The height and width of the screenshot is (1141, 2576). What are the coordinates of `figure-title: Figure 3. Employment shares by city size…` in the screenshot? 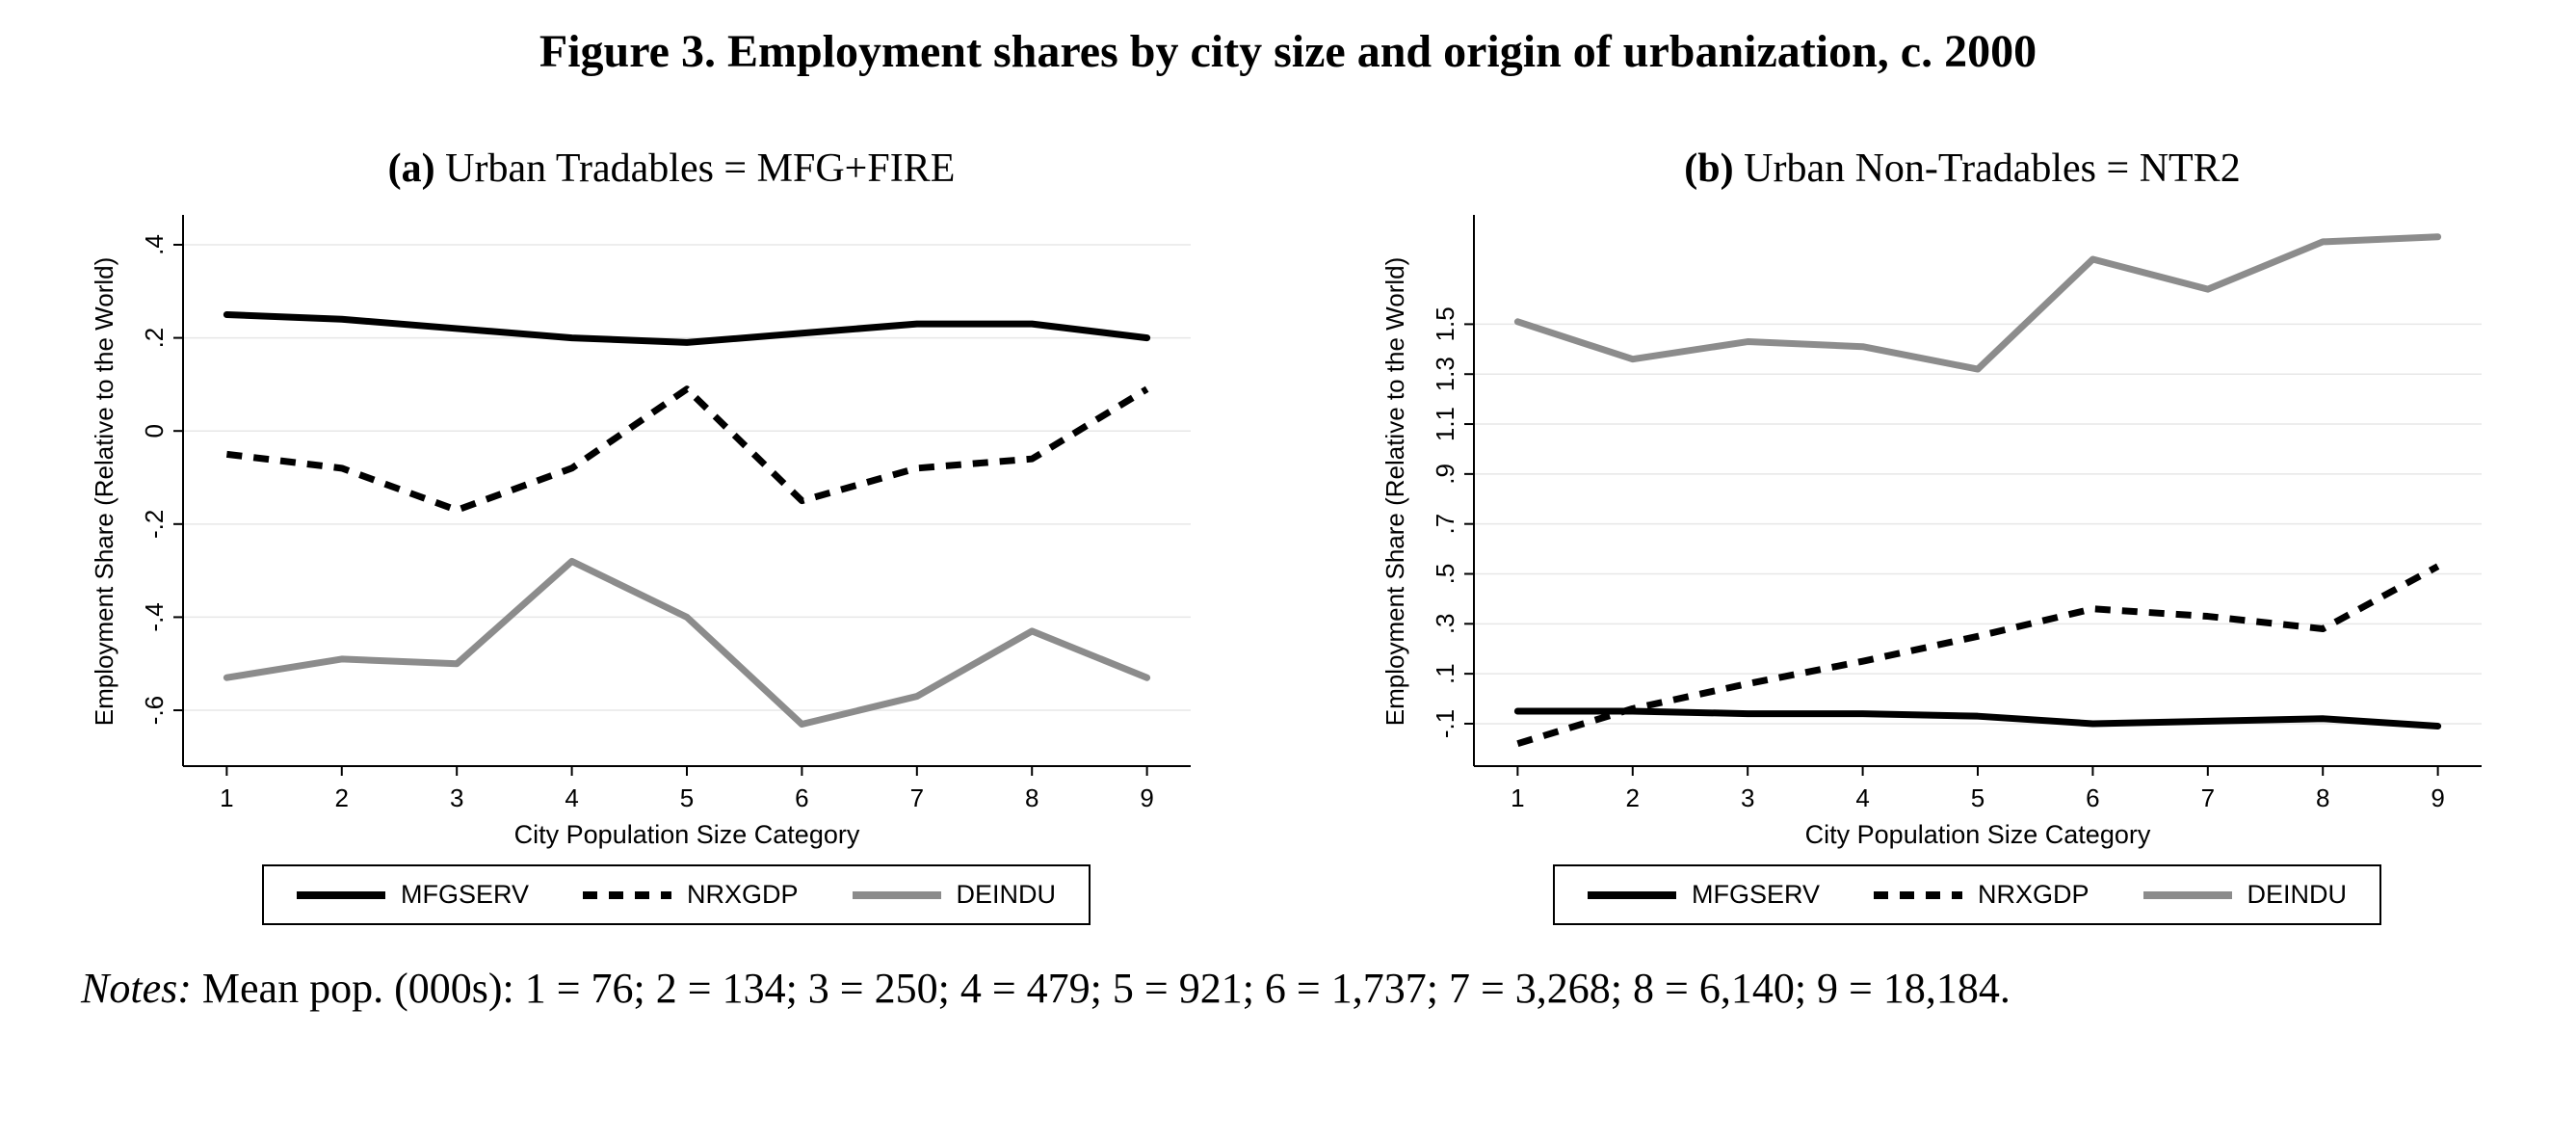 It's located at (1288, 51).